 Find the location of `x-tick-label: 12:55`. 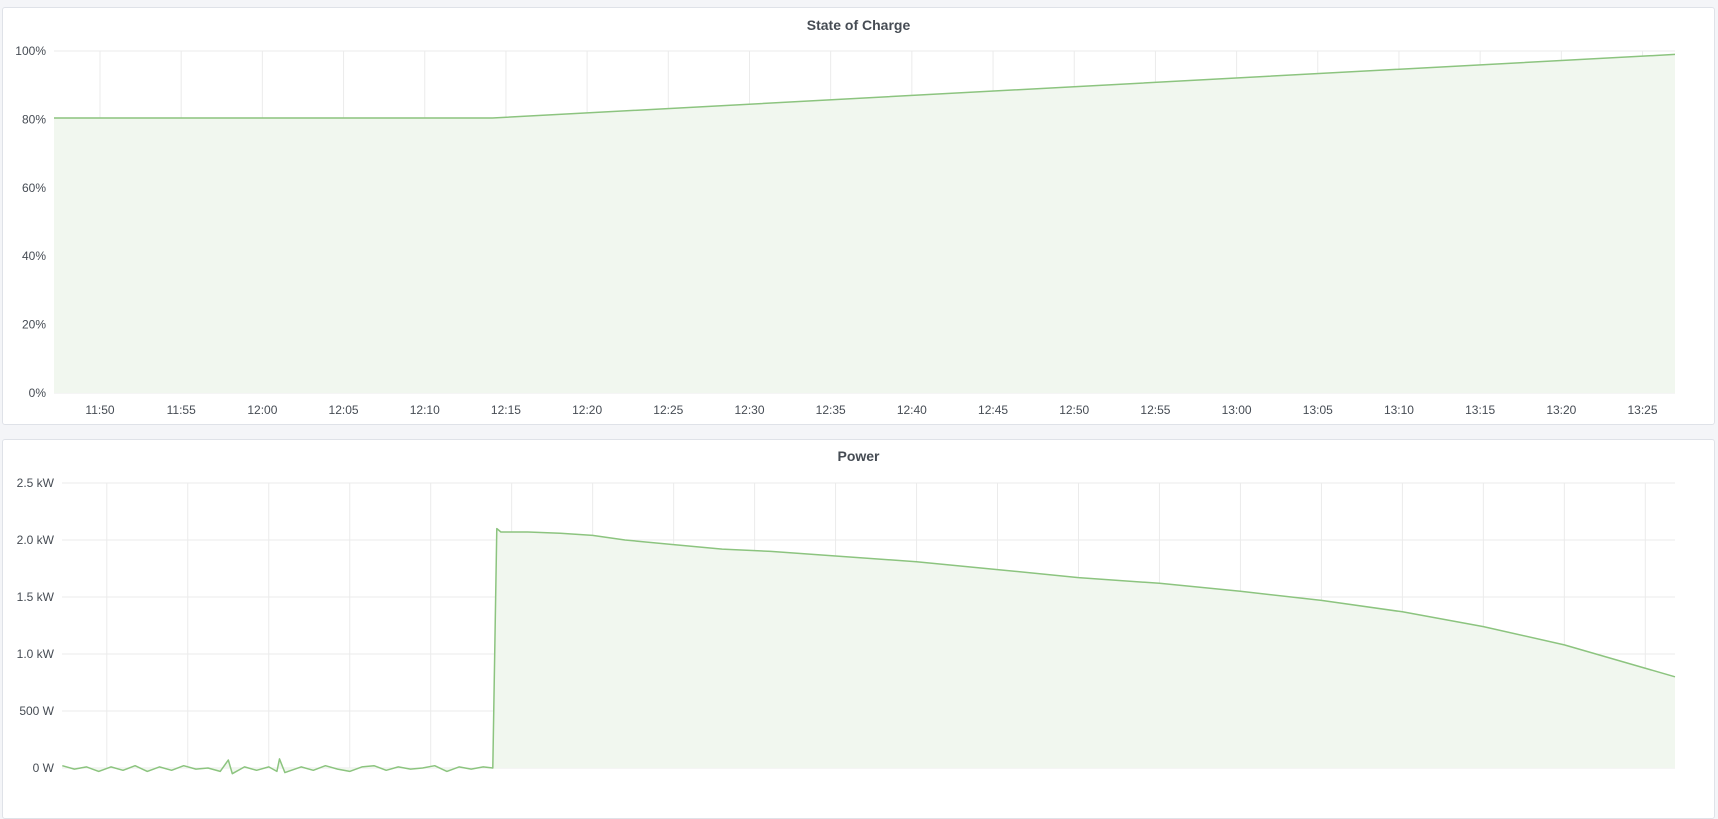

x-tick-label: 12:55 is located at coordinates (1155, 410).